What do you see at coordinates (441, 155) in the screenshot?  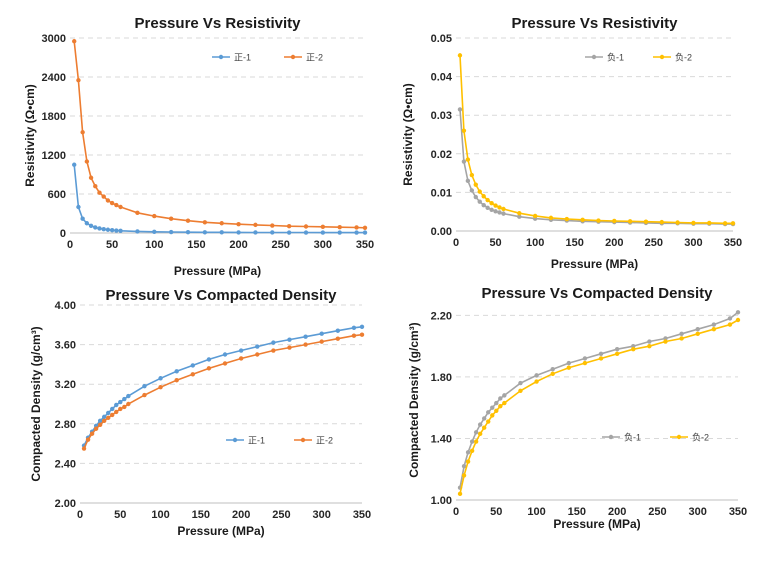 I see `y-tick-label: 0.02` at bounding box center [441, 155].